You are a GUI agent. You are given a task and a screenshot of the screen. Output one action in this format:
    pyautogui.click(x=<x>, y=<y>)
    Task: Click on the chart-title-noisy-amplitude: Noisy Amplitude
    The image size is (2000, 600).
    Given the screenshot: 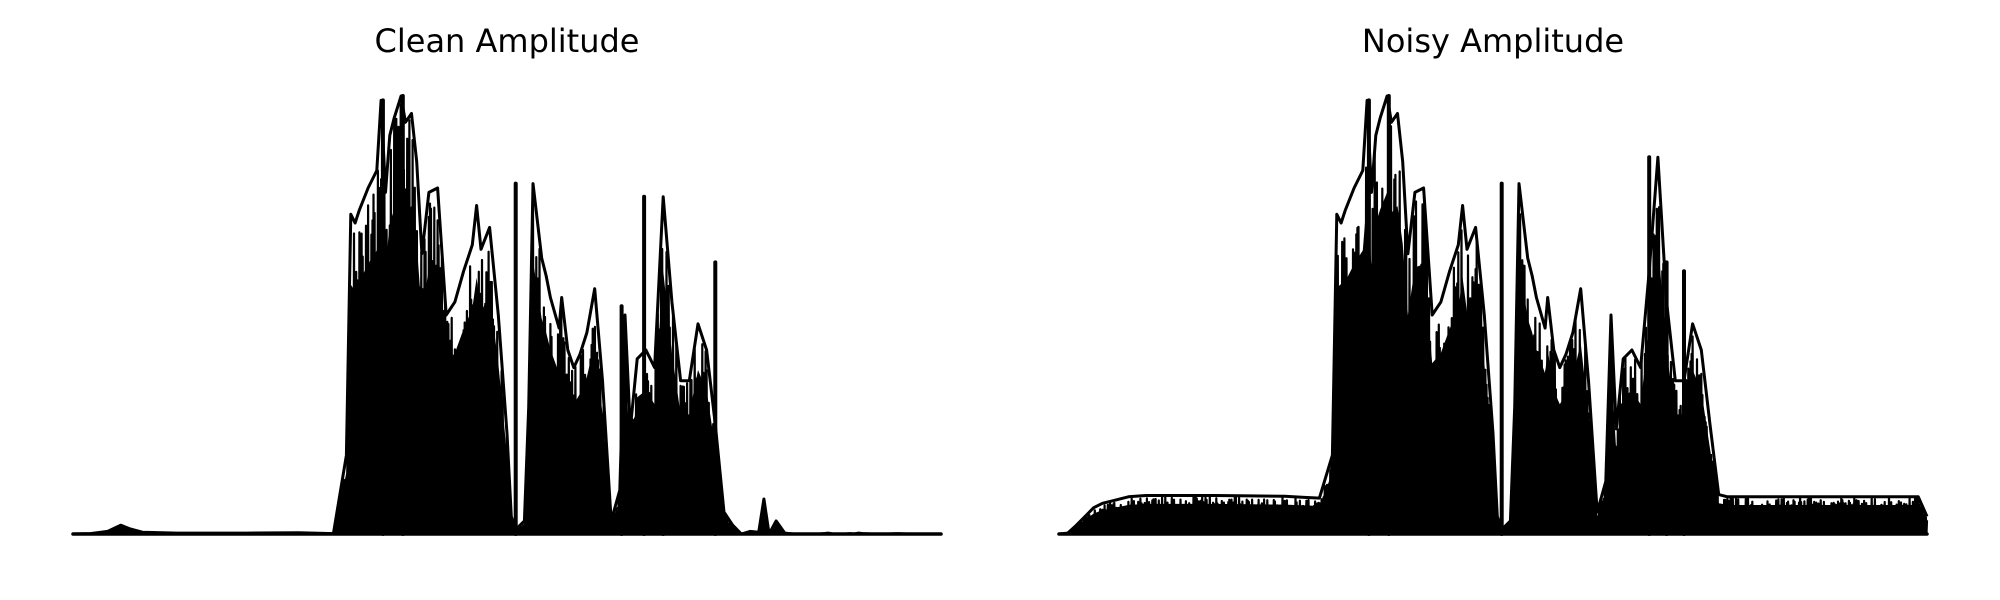 What is the action you would take?
    pyautogui.click(x=1493, y=41)
    